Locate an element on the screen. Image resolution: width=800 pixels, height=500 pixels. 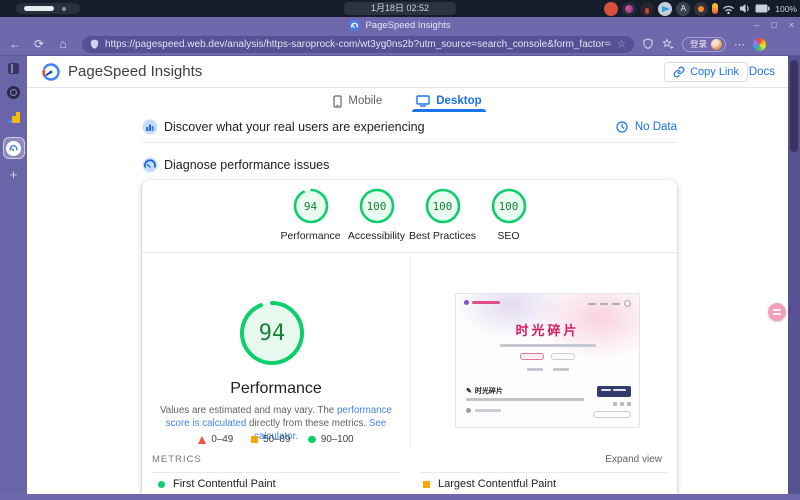
legend-range: 50–89 is located at coordinates (277, 439).